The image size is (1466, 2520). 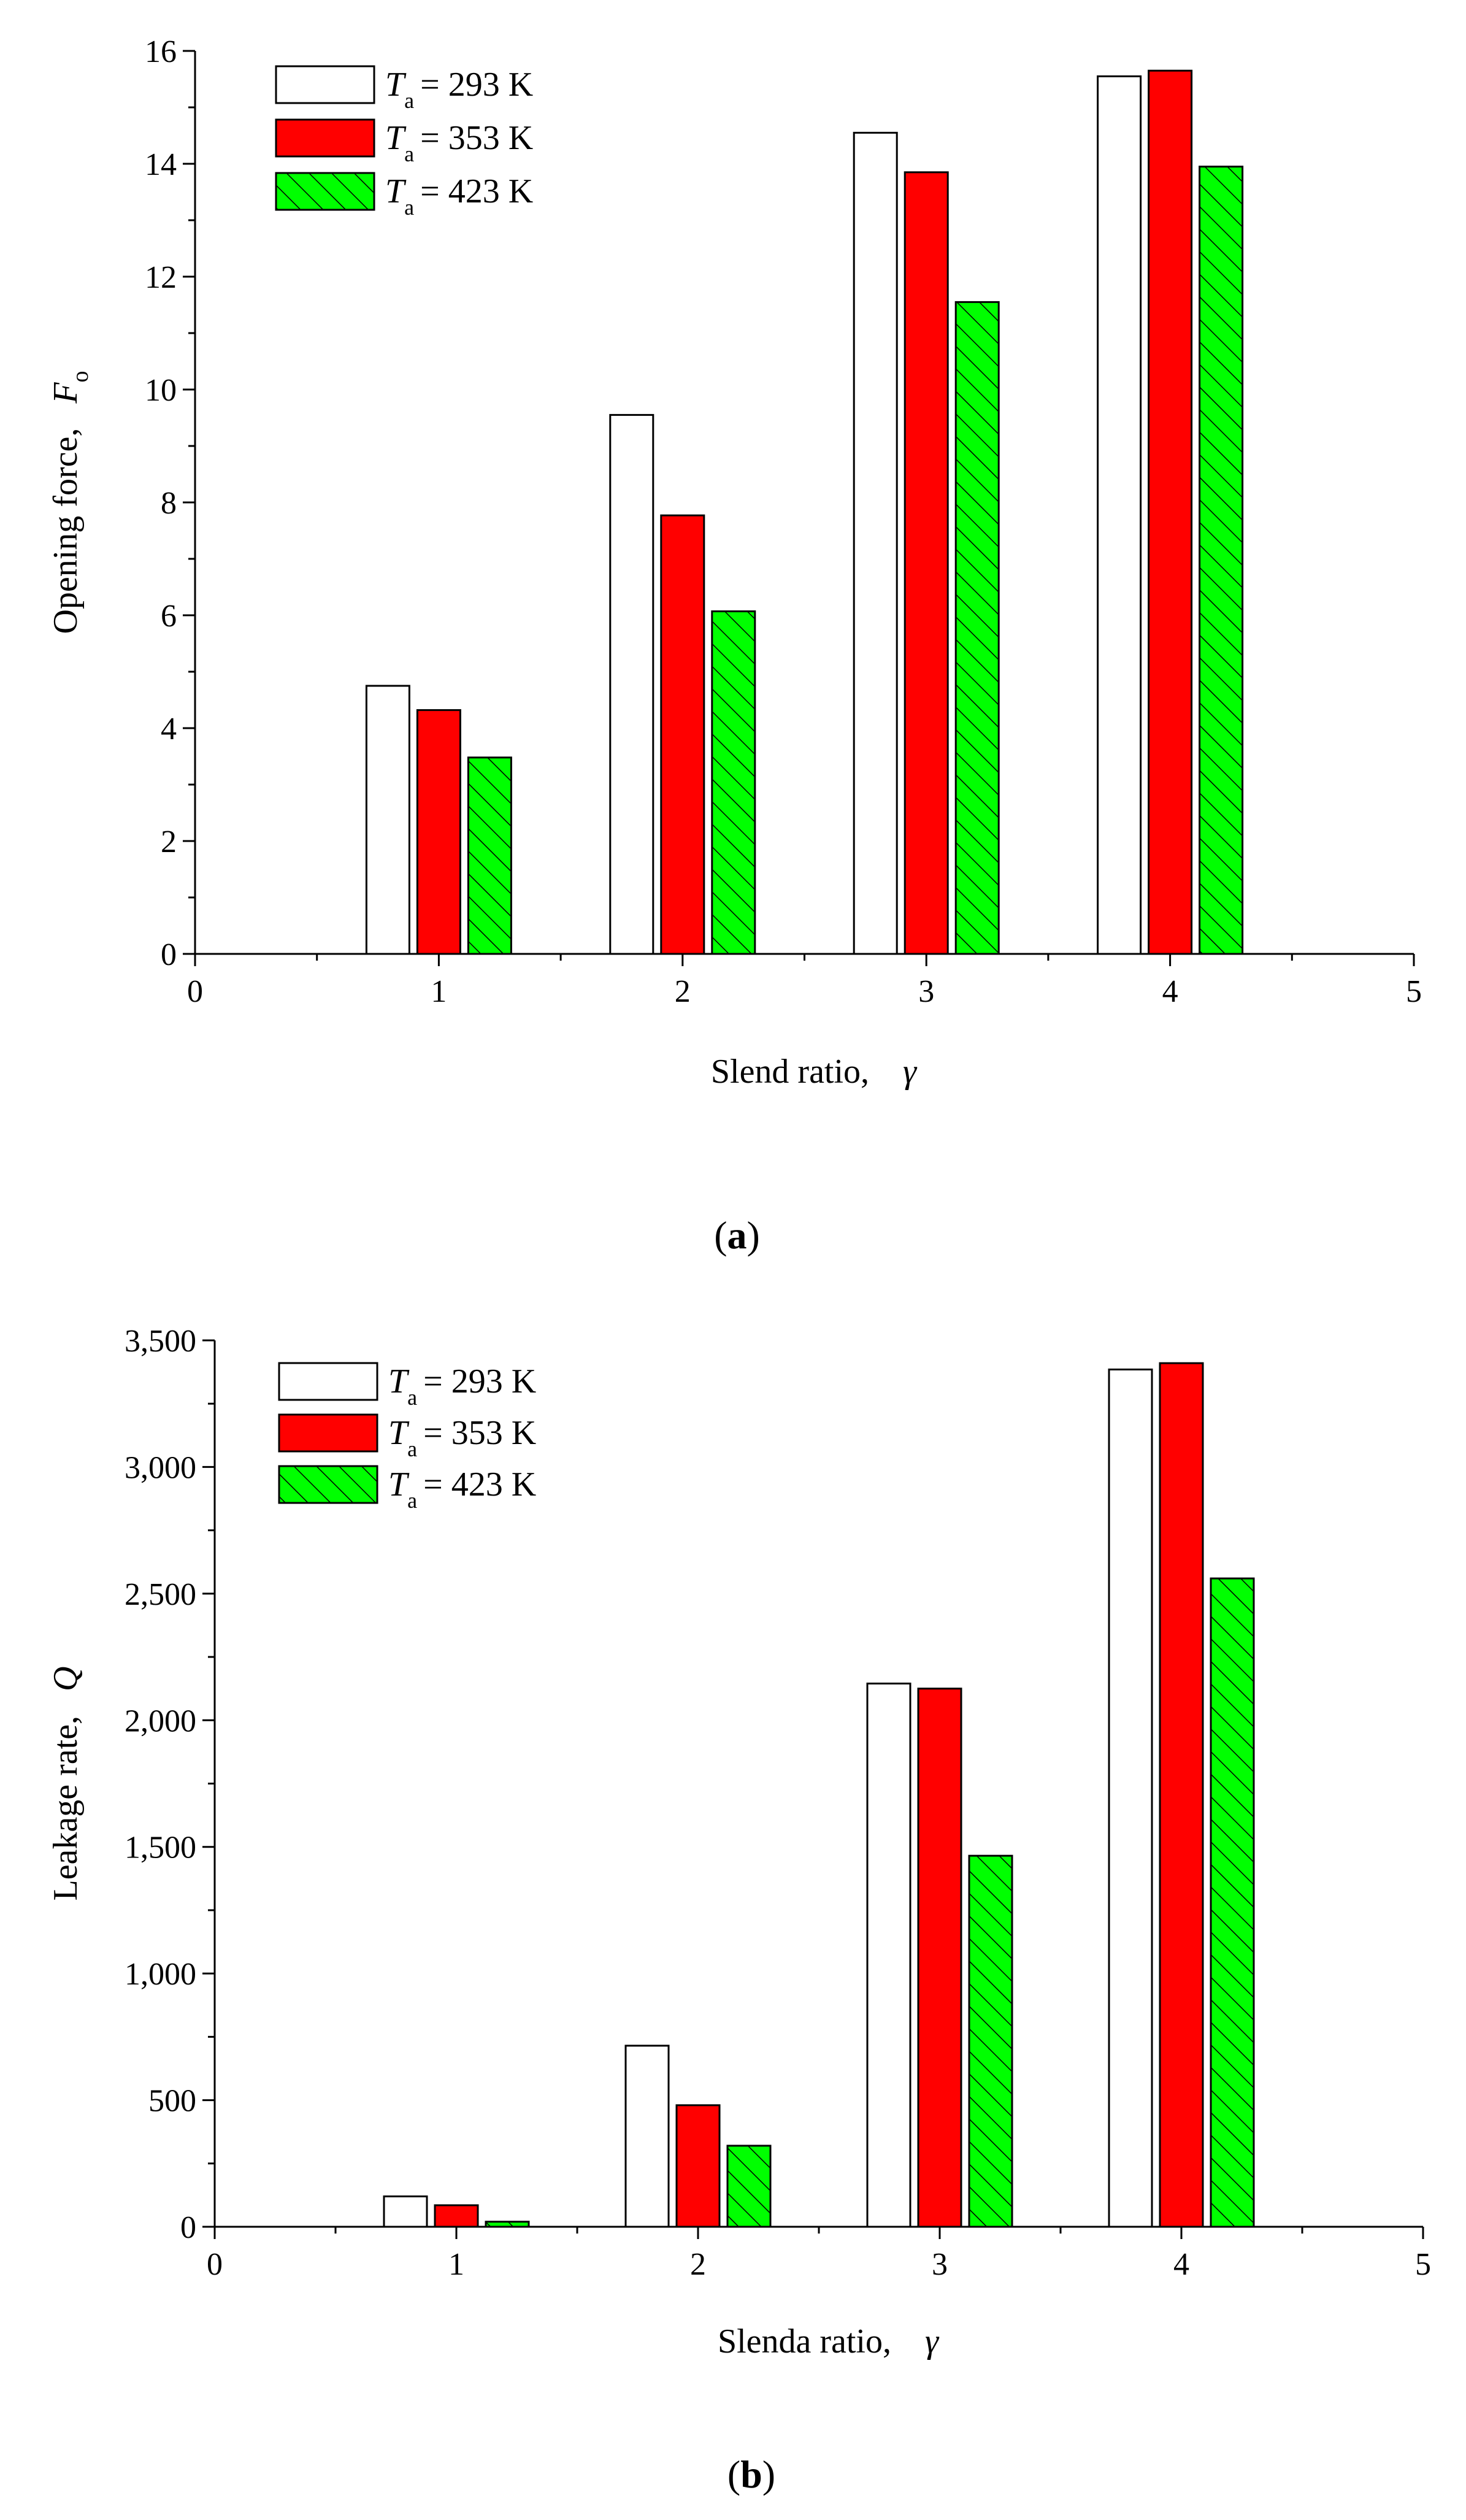 What do you see at coordinates (172, 2101) in the screenshot?
I see `y-tick-label: 500` at bounding box center [172, 2101].